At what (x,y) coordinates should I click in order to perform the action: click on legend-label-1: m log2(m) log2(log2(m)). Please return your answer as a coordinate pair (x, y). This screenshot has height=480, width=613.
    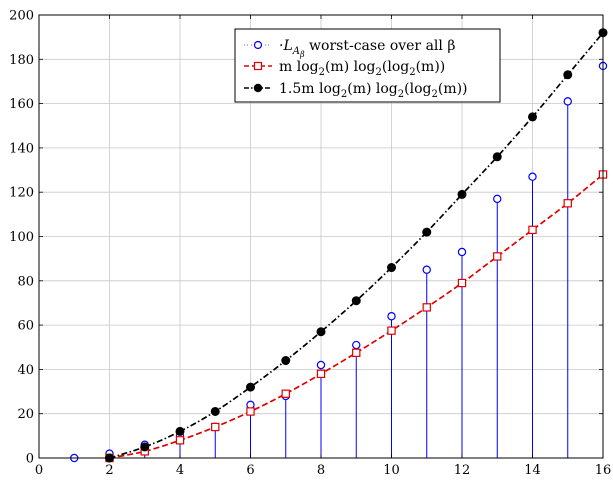
    Looking at the image, I should click on (362, 68).